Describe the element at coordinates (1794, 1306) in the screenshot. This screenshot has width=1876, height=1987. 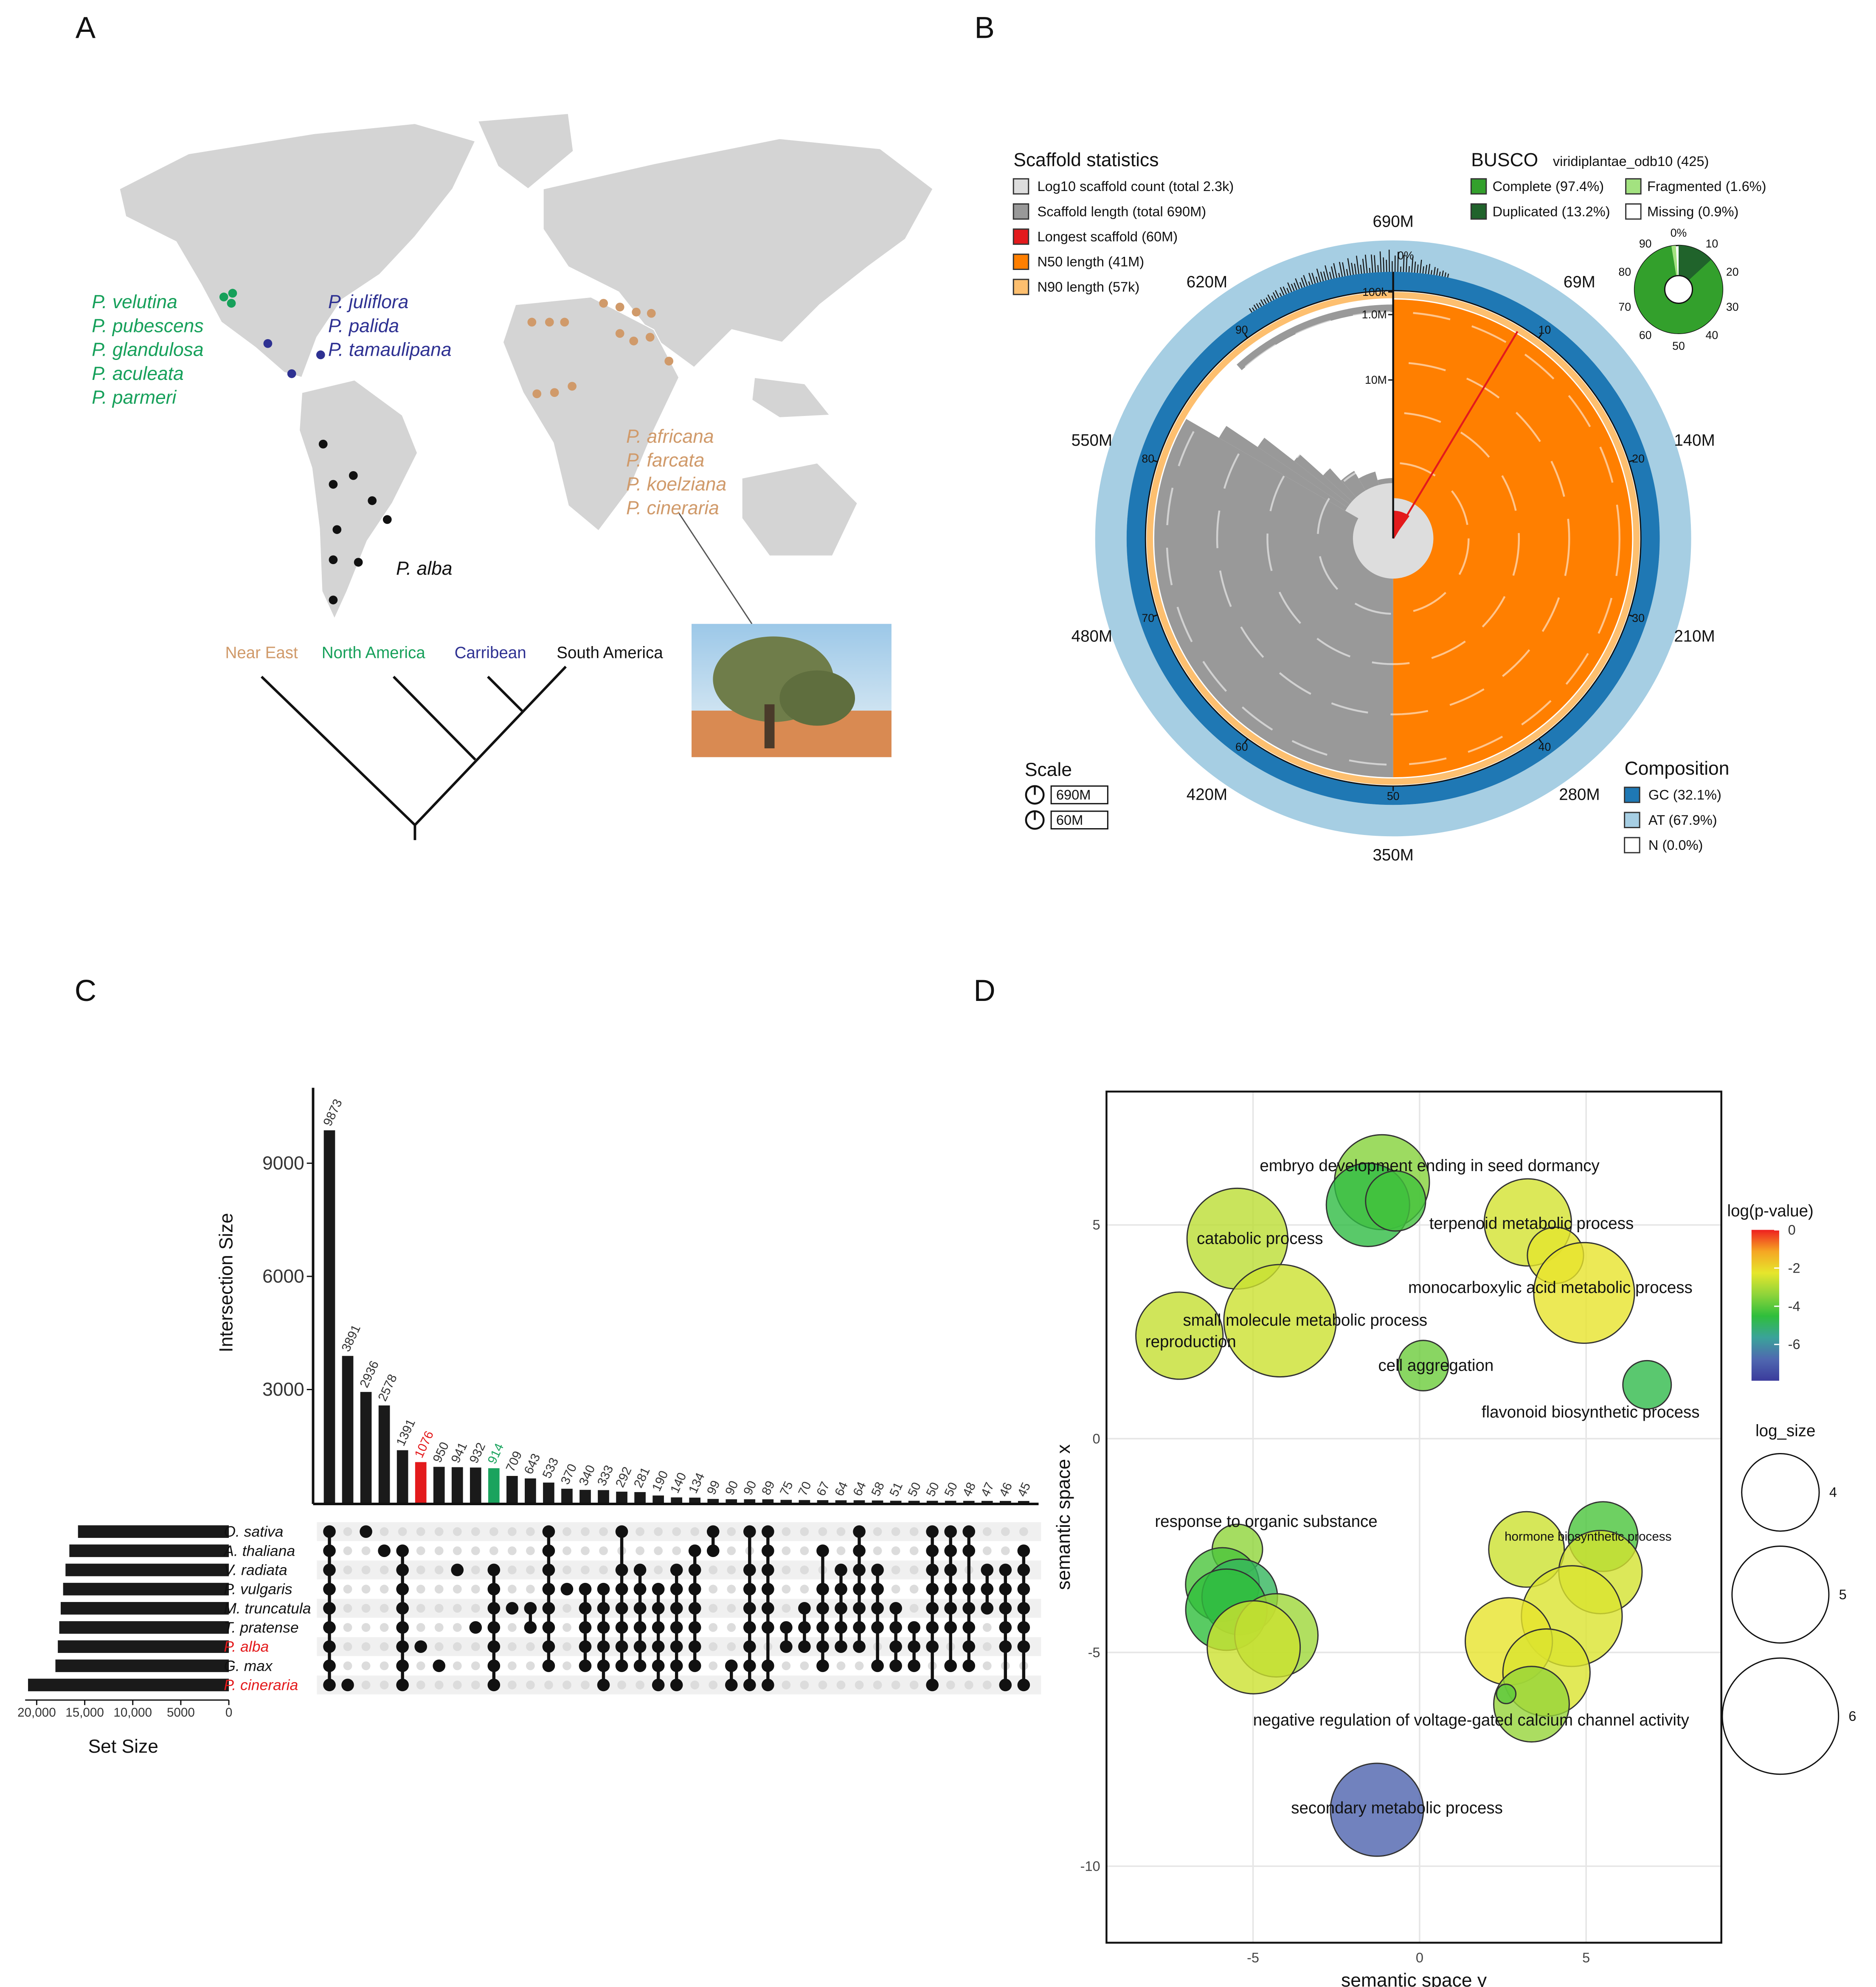
I see `colorbar-tick-label: -4` at that location.